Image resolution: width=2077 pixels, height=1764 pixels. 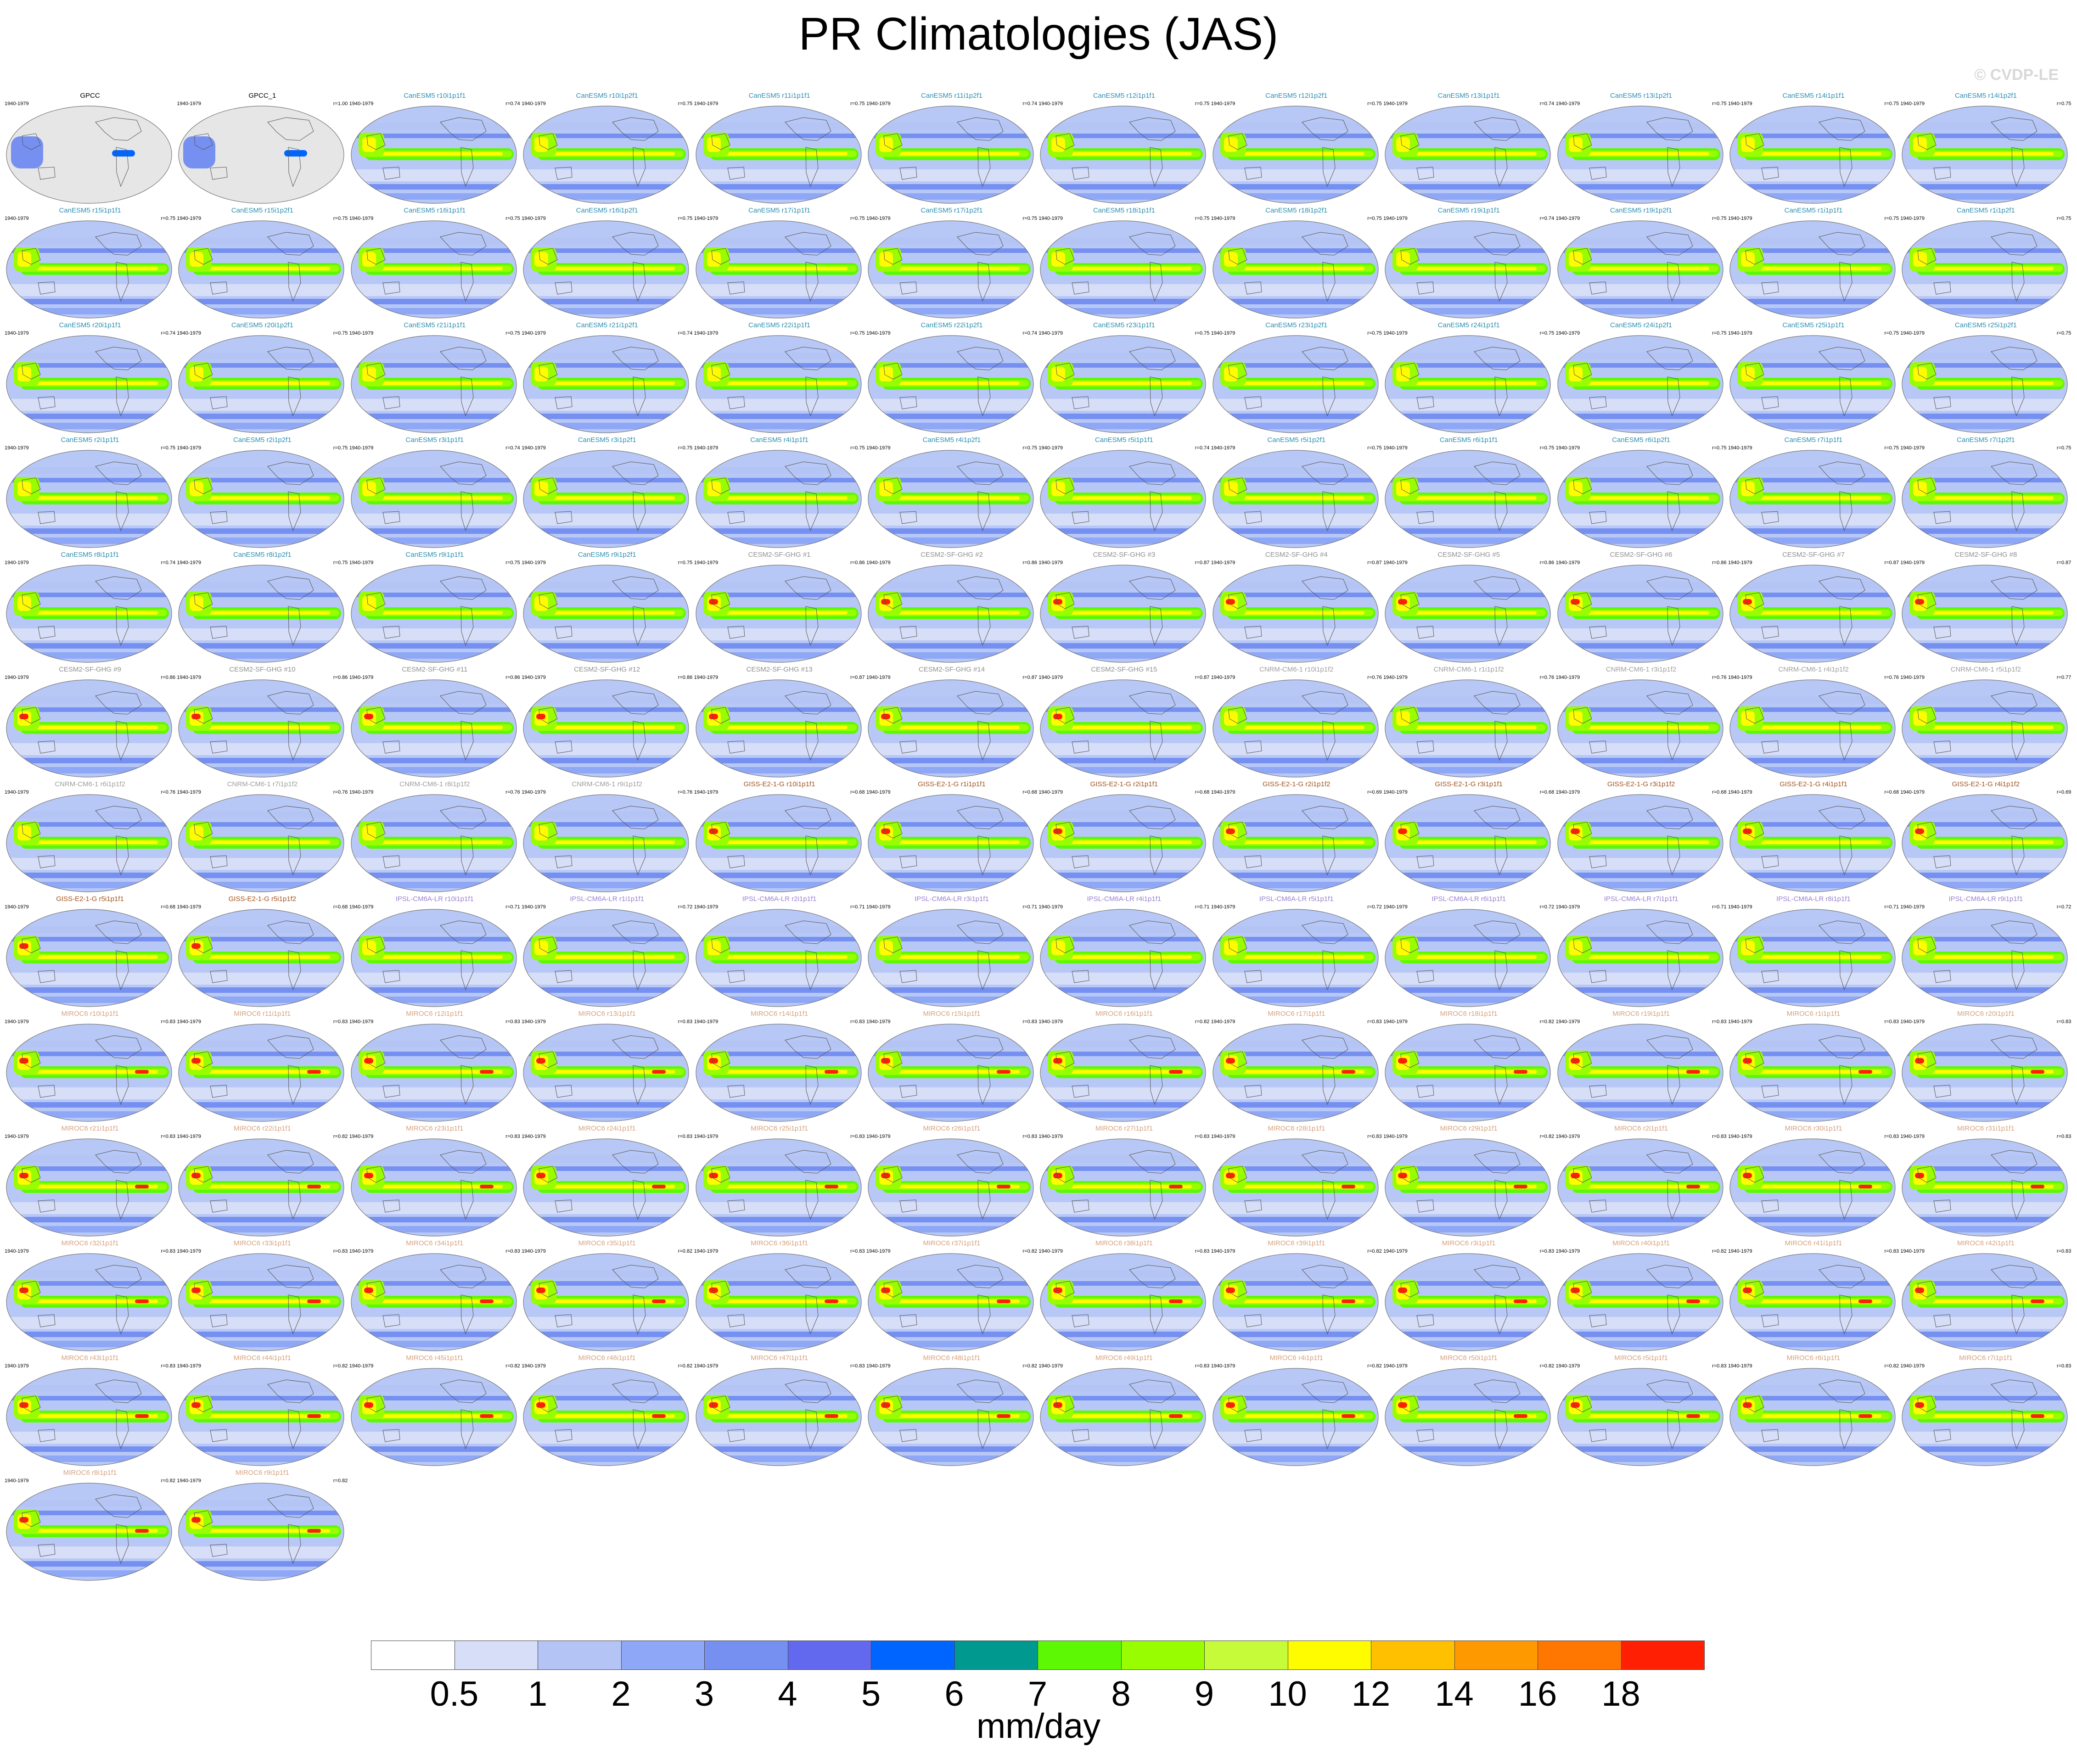 What do you see at coordinates (90, 899) in the screenshot?
I see `panel-title: GISS-E2-1-G r5i1p1f1` at bounding box center [90, 899].